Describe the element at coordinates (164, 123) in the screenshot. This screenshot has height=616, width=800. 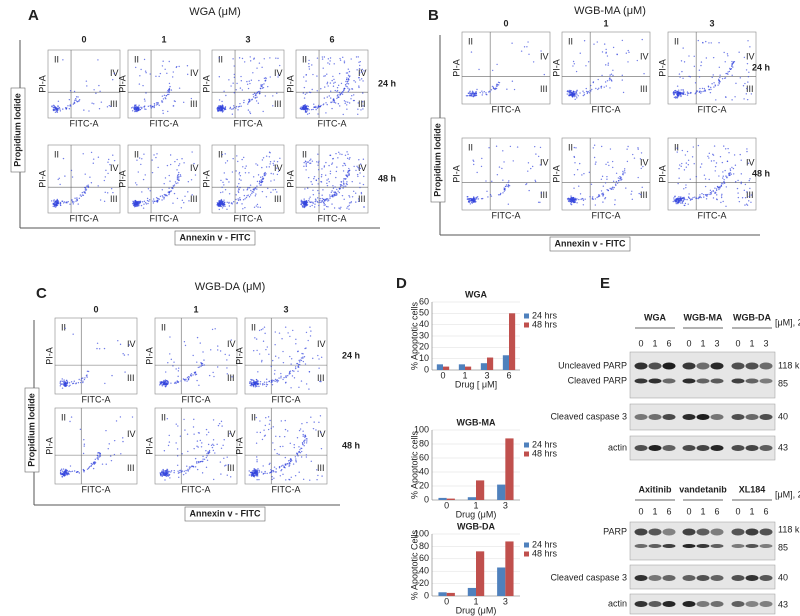
I see `axis-label: FITC-A` at that location.